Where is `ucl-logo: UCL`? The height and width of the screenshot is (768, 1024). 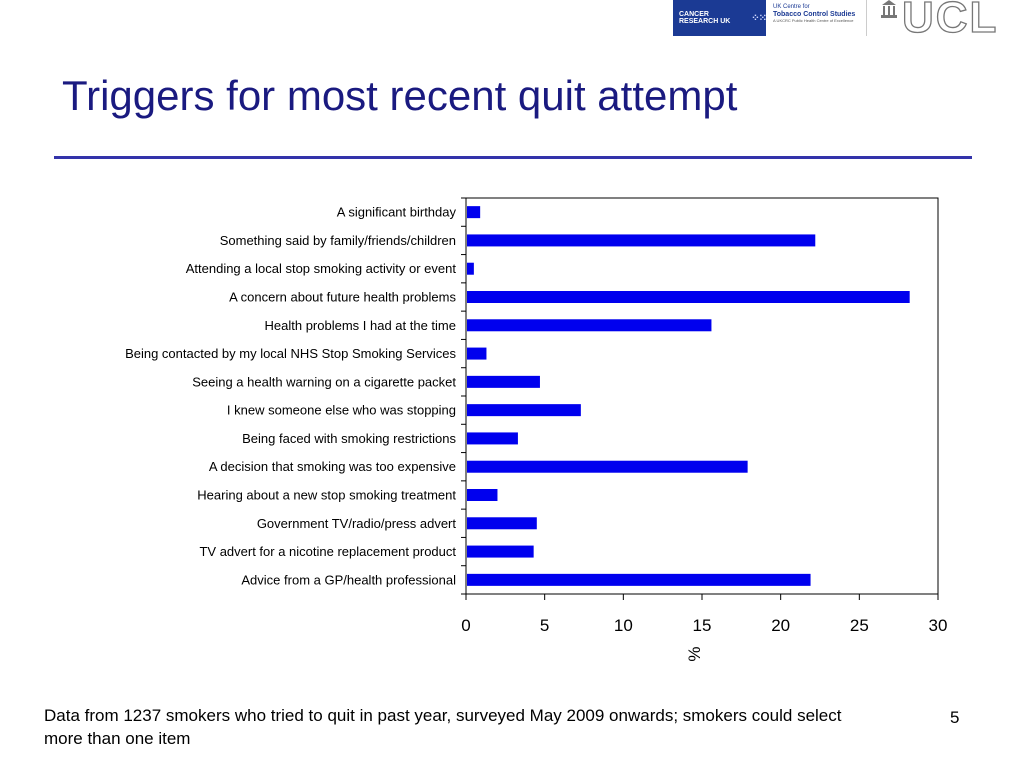 ucl-logo: UCL is located at coordinates (952, 21).